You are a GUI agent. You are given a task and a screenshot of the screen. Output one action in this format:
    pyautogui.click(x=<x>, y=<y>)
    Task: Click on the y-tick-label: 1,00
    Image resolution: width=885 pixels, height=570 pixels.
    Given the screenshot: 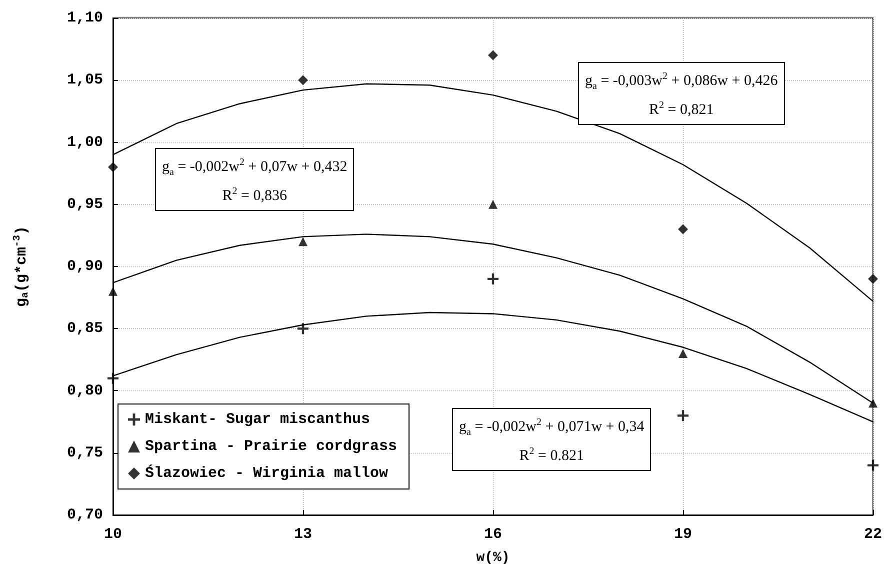 What is the action you would take?
    pyautogui.click(x=84, y=142)
    